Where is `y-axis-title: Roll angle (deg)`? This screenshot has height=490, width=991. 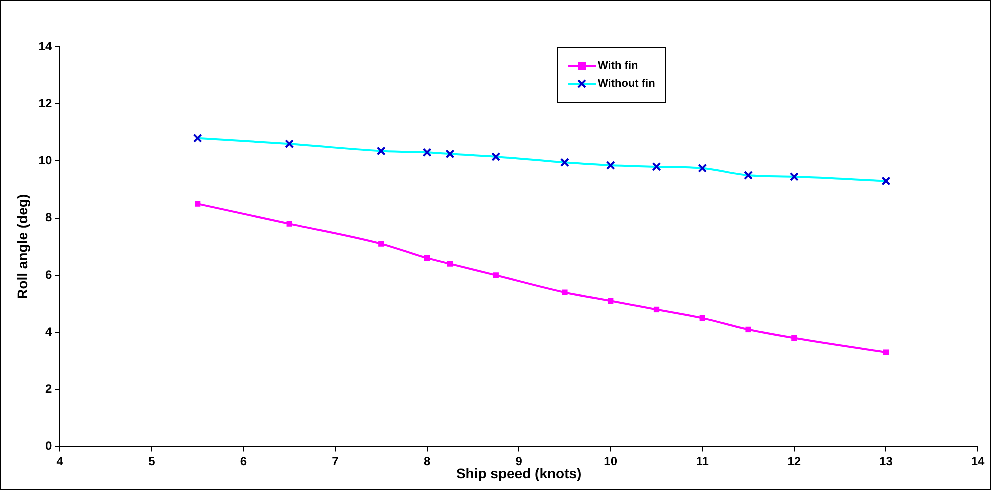 y-axis-title: Roll angle (deg) is located at coordinates (22, 247).